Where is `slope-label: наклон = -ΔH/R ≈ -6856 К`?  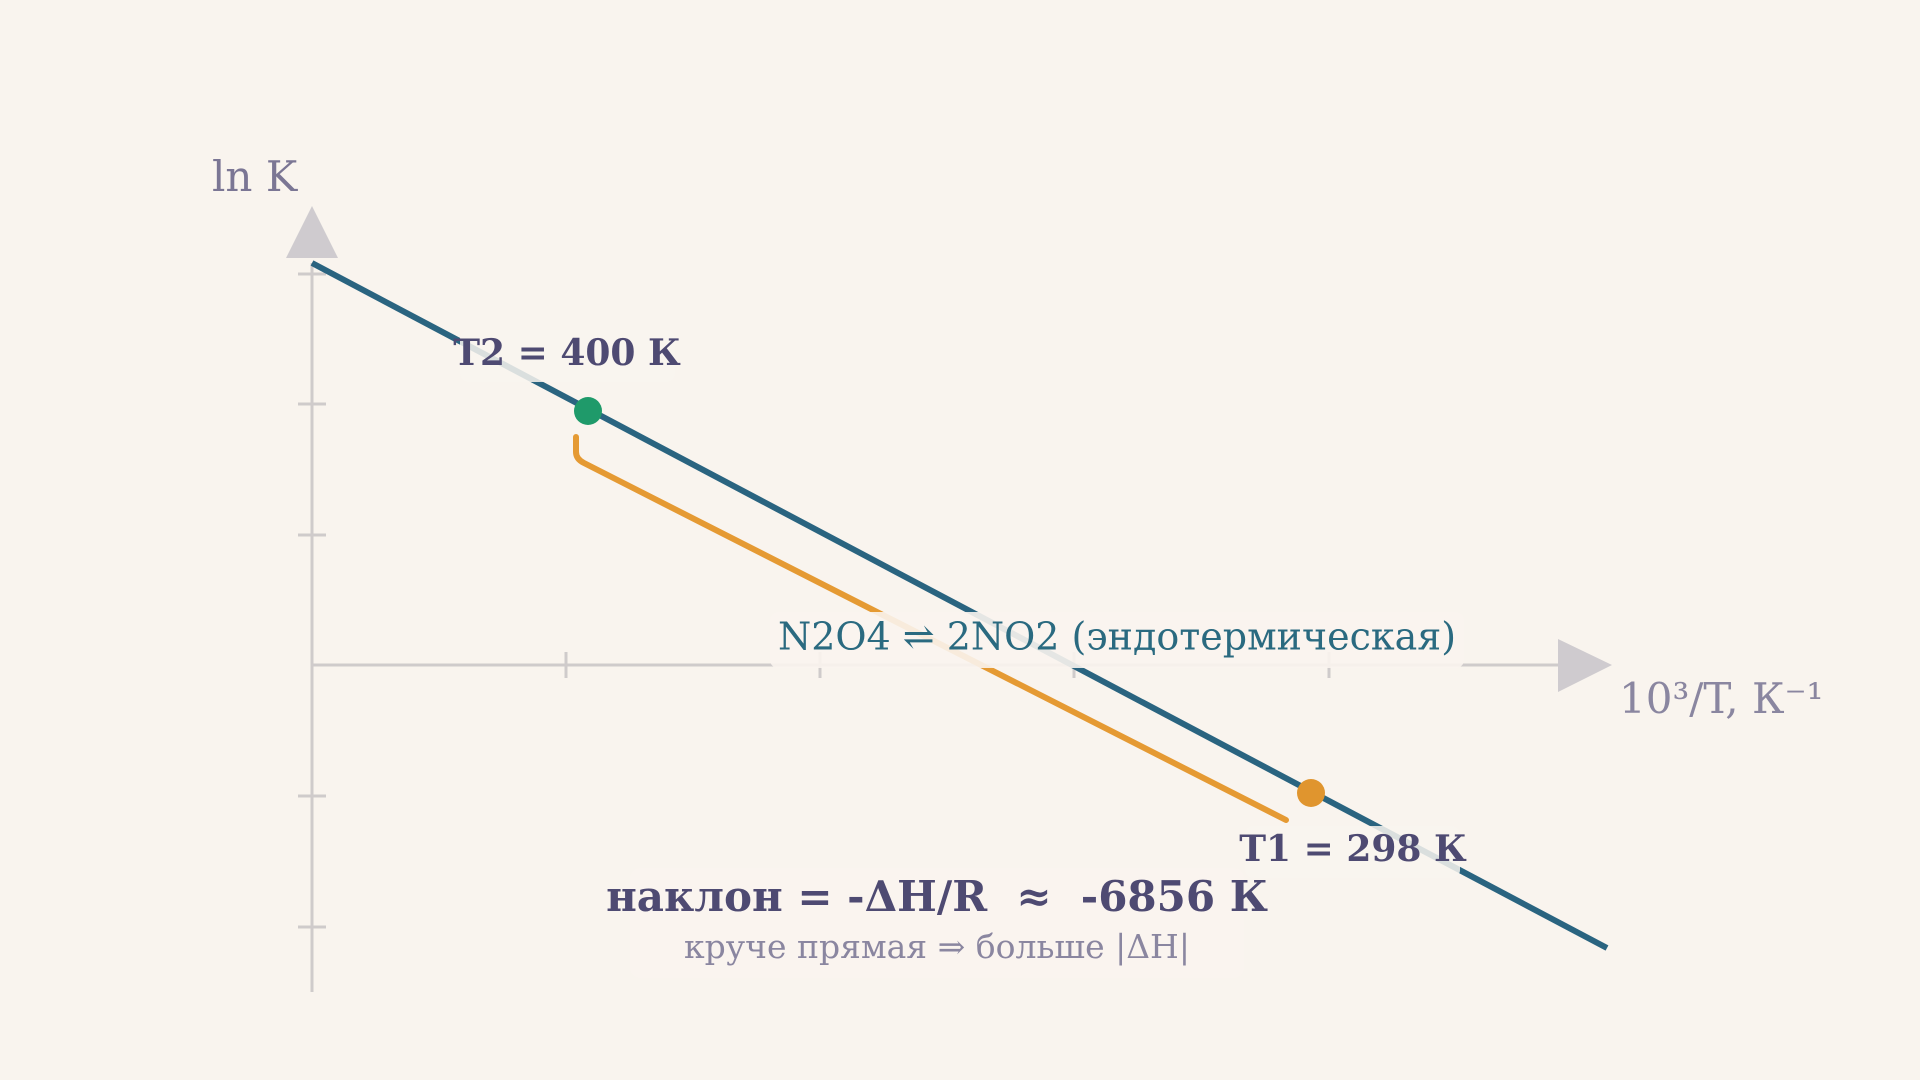 slope-label: наклон = -ΔH/R ≈ -6856 К is located at coordinates (937, 896).